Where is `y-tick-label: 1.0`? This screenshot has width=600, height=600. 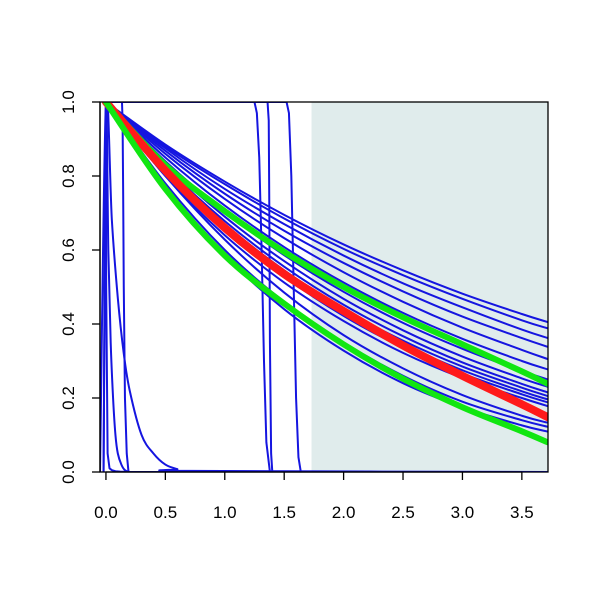
y-tick-label: 1.0 is located at coordinates (68, 102).